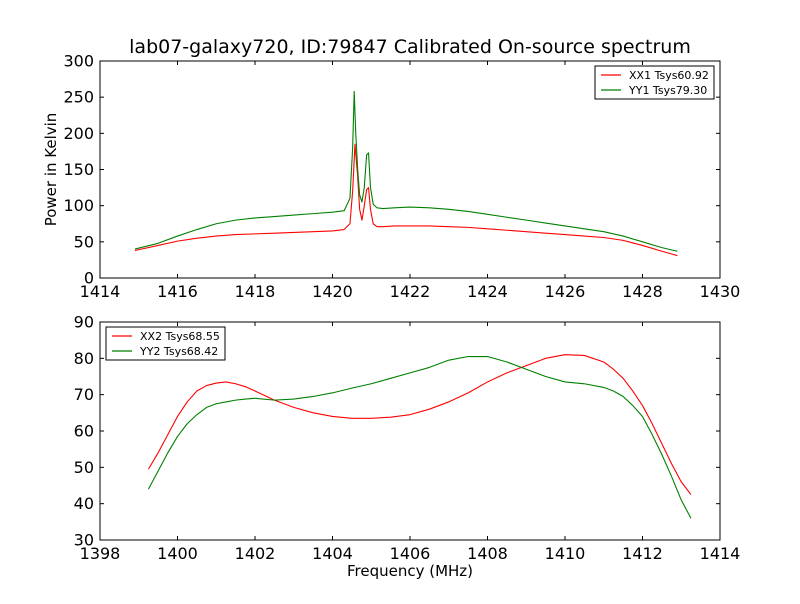  Describe the element at coordinates (332, 553) in the screenshot. I see `x-tick-label: 1404` at that location.